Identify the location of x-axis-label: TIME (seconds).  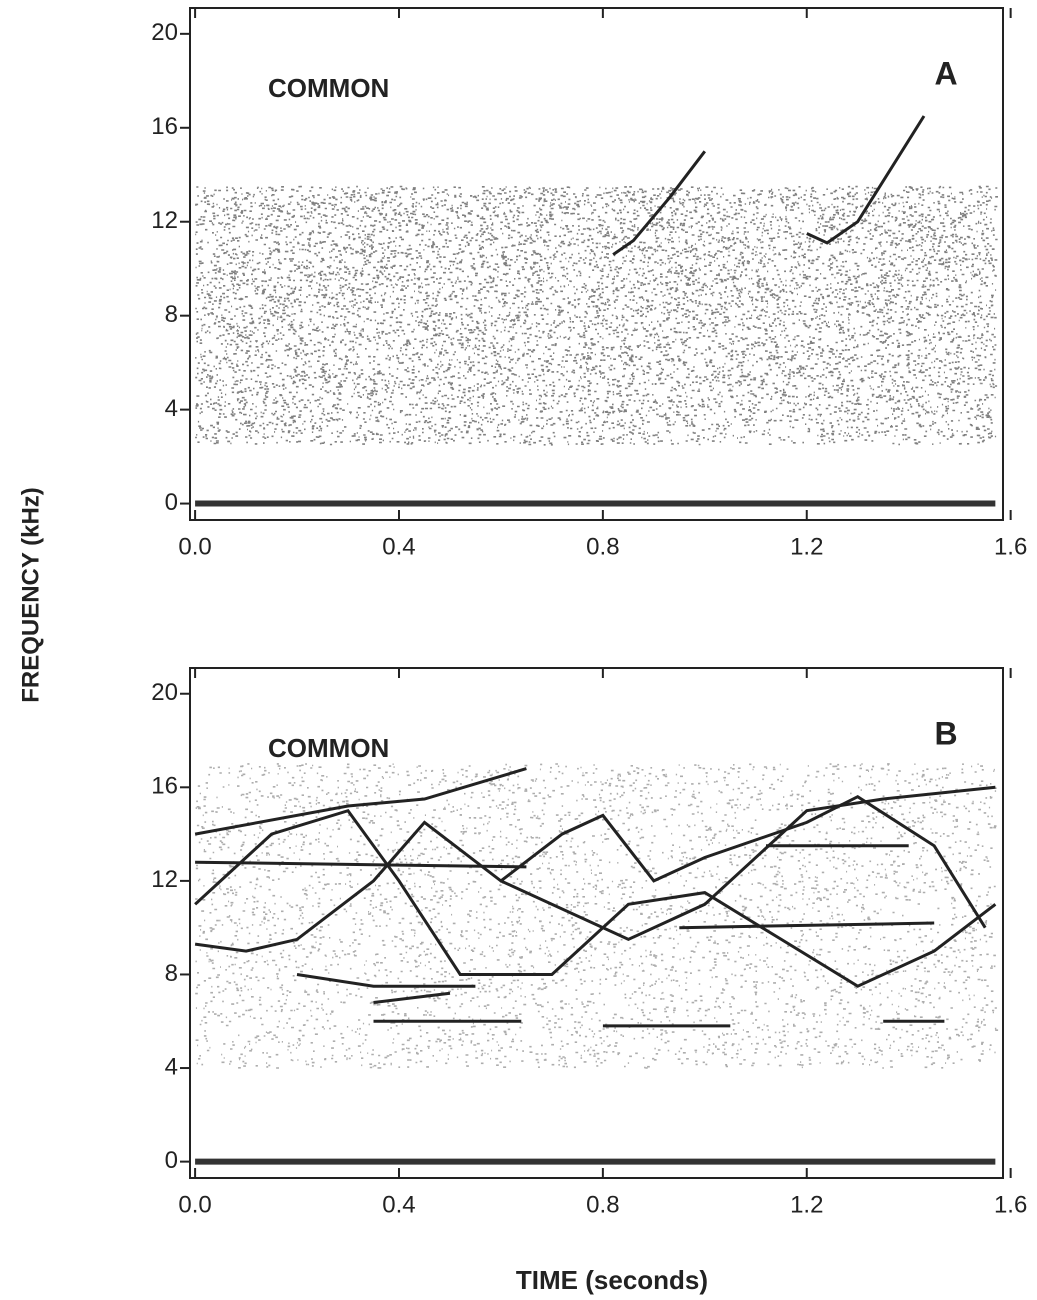
(612, 1280).